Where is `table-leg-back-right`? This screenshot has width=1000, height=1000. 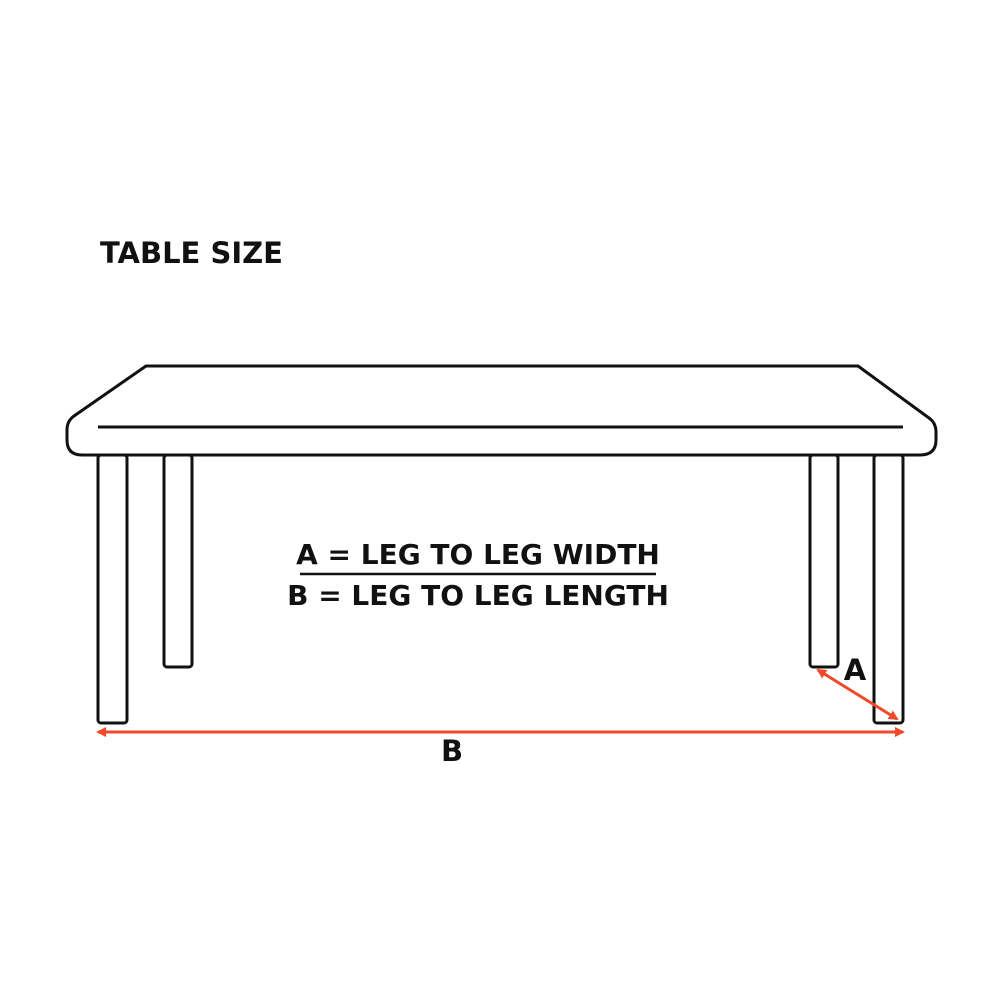 table-leg-back-right is located at coordinates (824, 561).